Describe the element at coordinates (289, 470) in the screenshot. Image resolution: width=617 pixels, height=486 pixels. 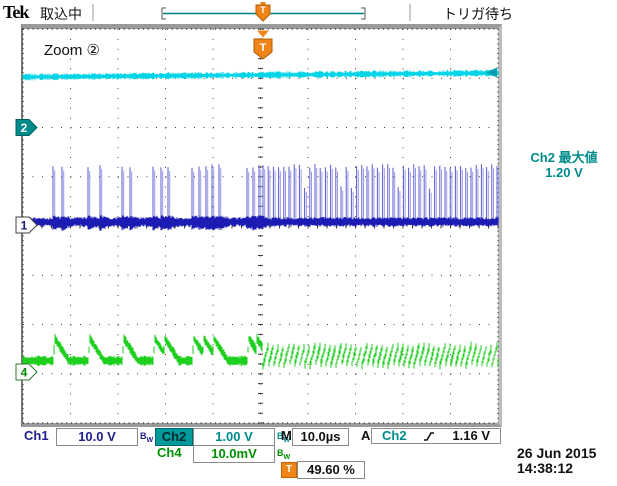
I see `trigger-position-icon: T` at that location.